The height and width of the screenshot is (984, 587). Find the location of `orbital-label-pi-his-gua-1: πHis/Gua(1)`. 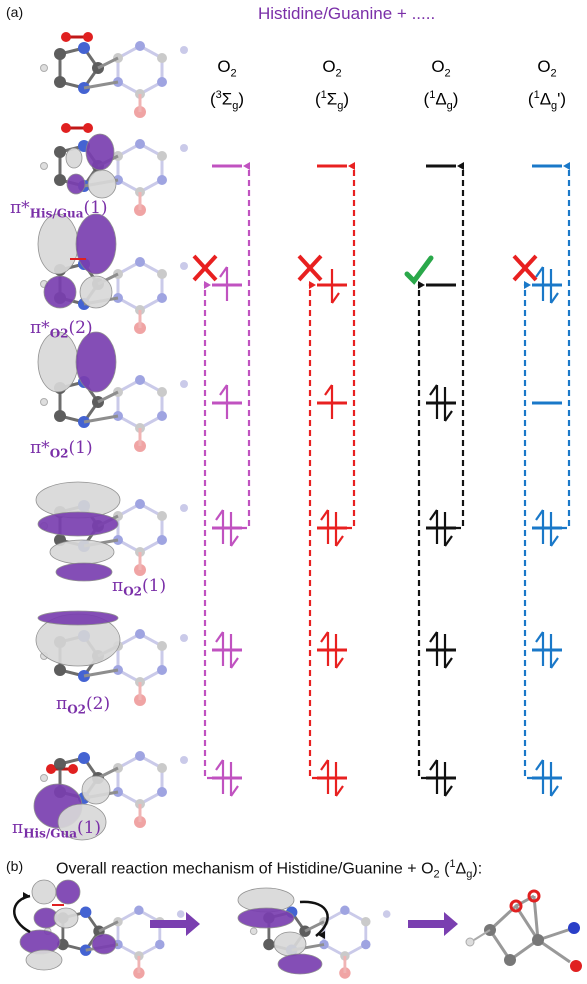

orbital-label-pi-his-gua-1: πHis/Gua(1) is located at coordinates (57, 829).